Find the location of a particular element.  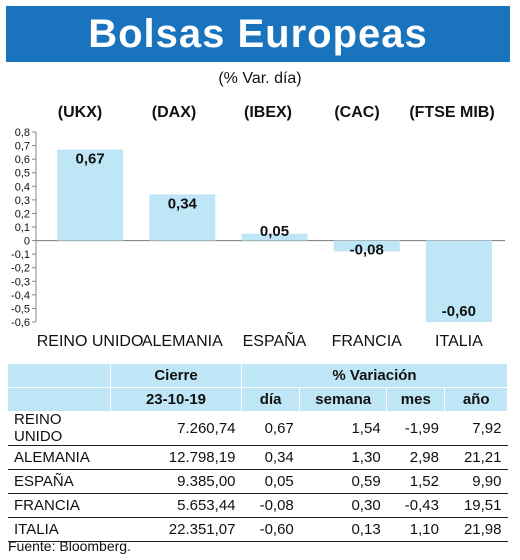

cell-cierre: 12.798,19 is located at coordinates (202, 457).